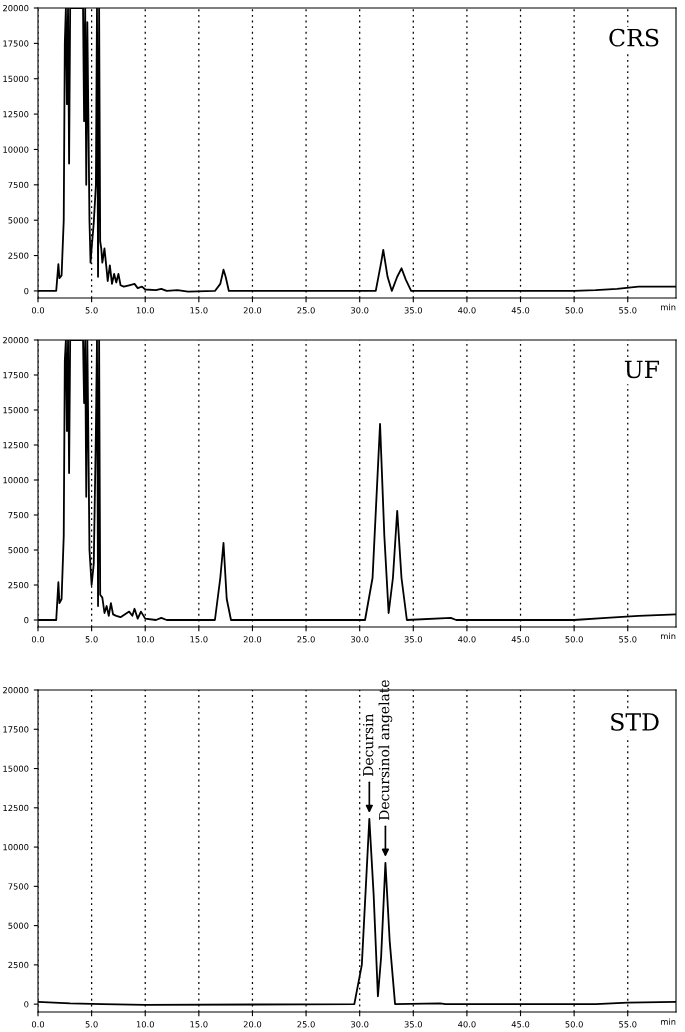 This screenshot has width=685, height=1032. Describe the element at coordinates (385, 750) in the screenshot. I see `annotation: Decursinol angelate` at that location.